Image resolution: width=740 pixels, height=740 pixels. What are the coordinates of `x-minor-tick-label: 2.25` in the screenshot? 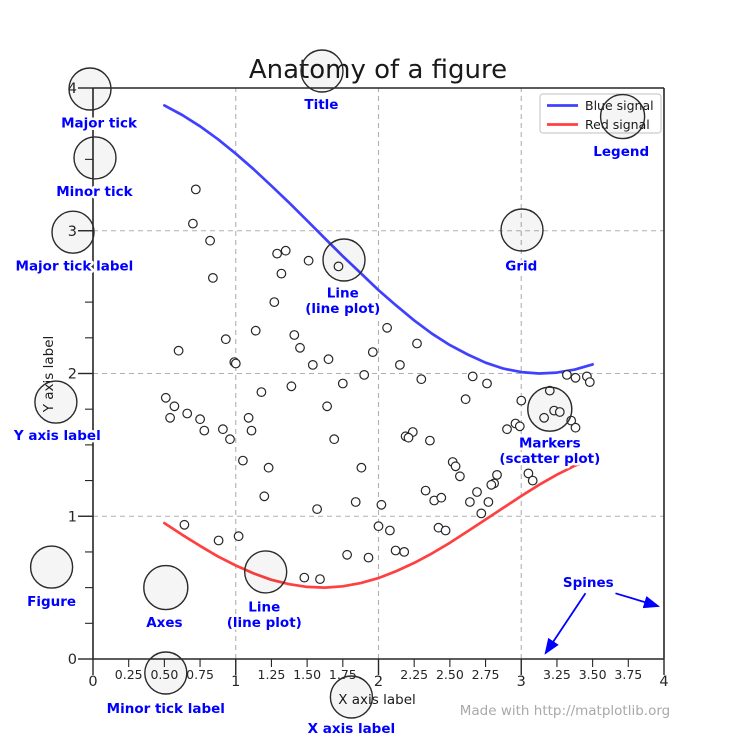 It's located at (414, 674).